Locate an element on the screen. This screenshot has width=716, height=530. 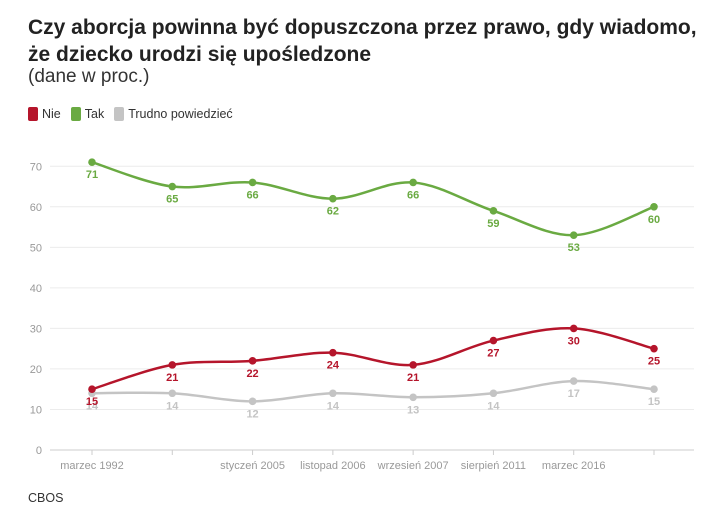
x-tick-label: sierpień 2011 is located at coordinates (493, 466).